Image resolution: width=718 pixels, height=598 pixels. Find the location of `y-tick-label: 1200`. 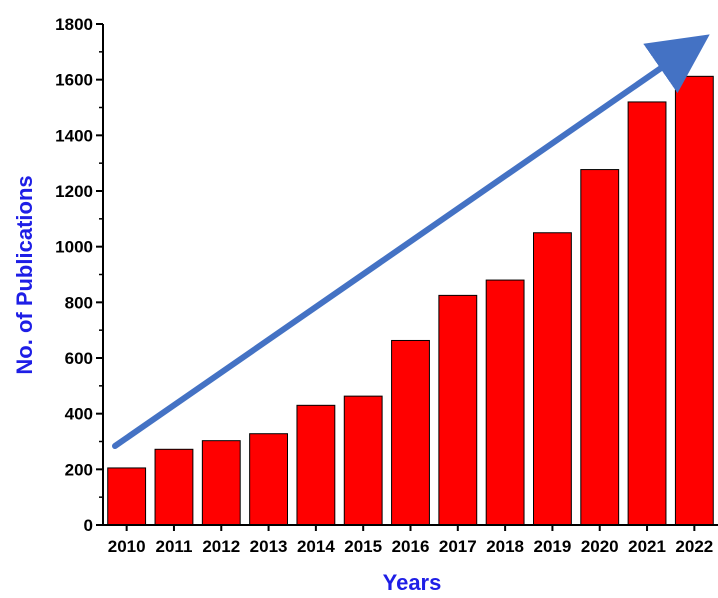

y-tick-label: 1200 is located at coordinates (74, 191).